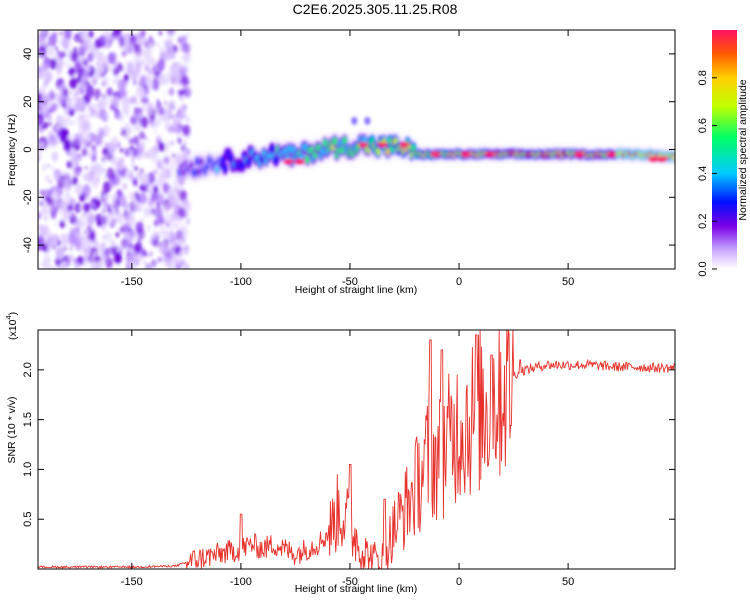 This screenshot has height=600, width=750. Describe the element at coordinates (132, 582) in the screenshot. I see `snr-xtick-label: -150` at that location.